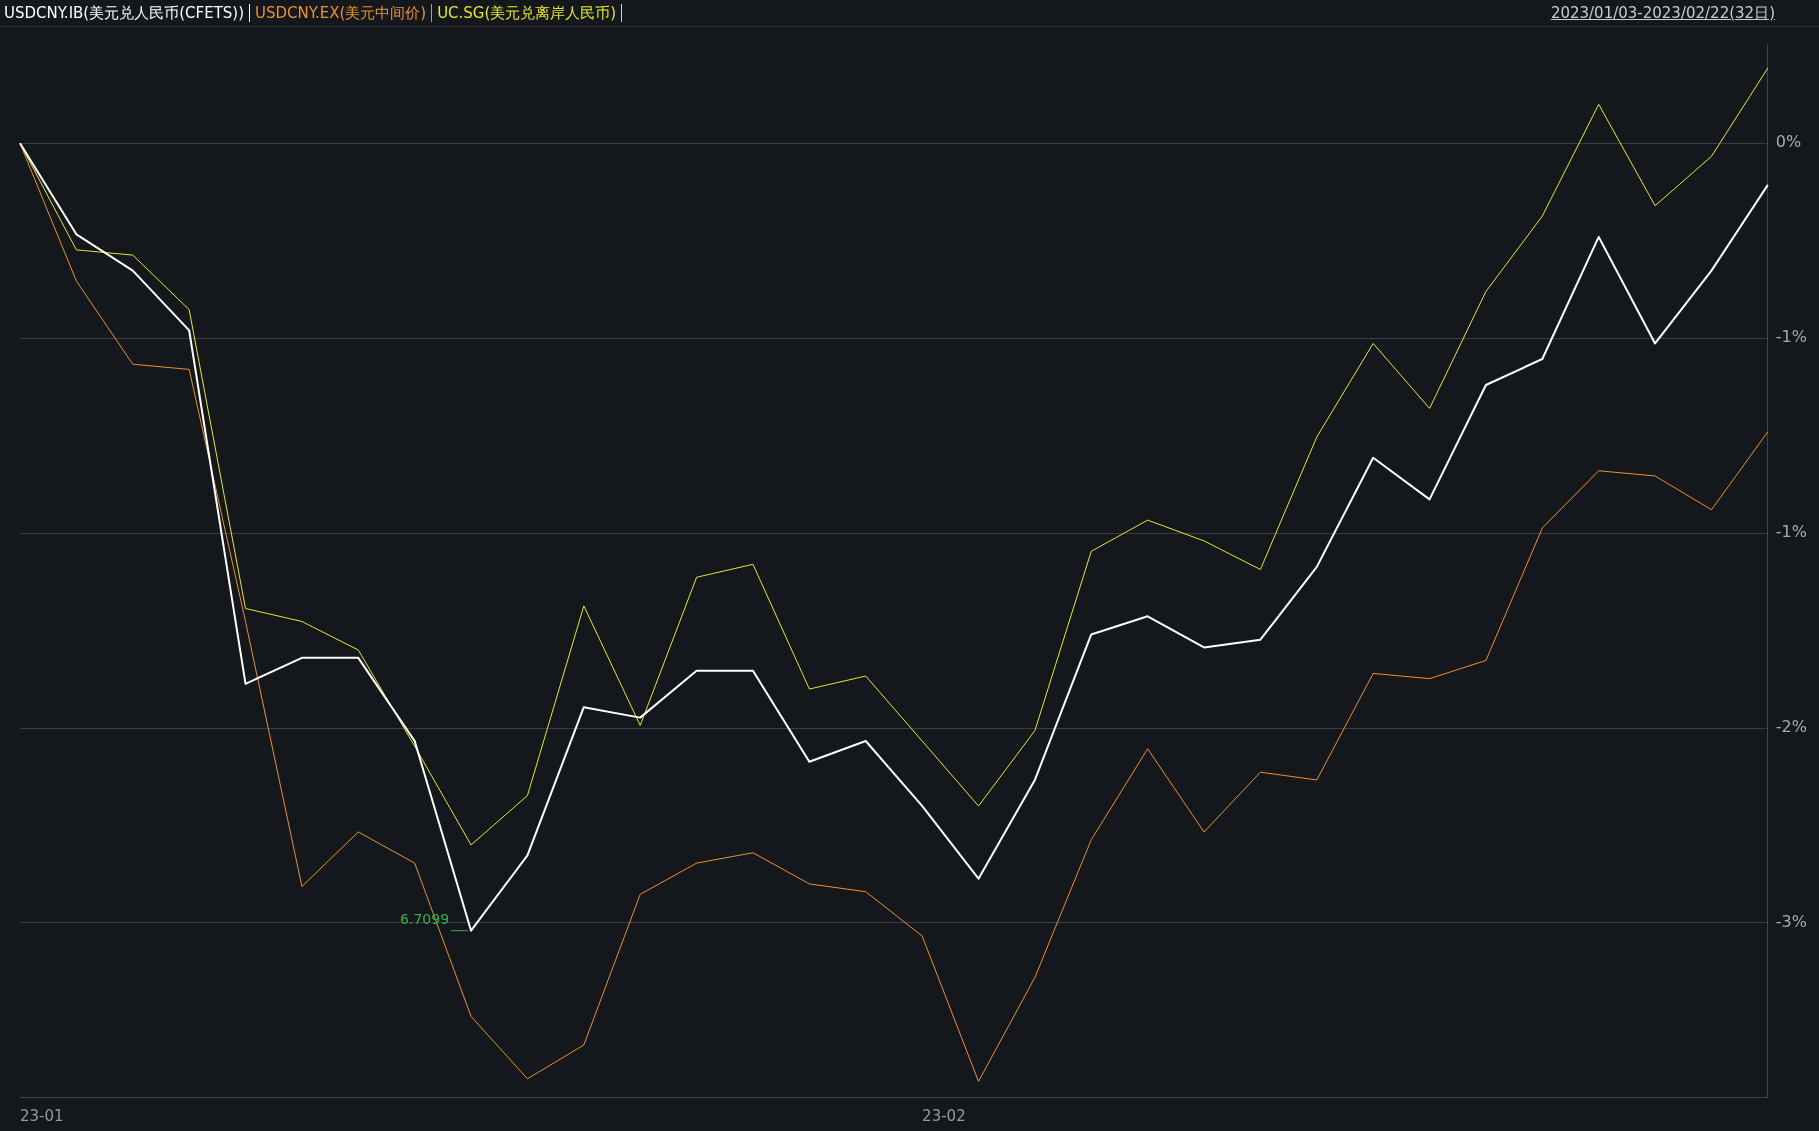 The width and height of the screenshot is (1819, 1131). Describe the element at coordinates (1662, 13) in the screenshot. I see `chart-subtitle: 2023/01/03-2023/02/22(32日)` at that location.